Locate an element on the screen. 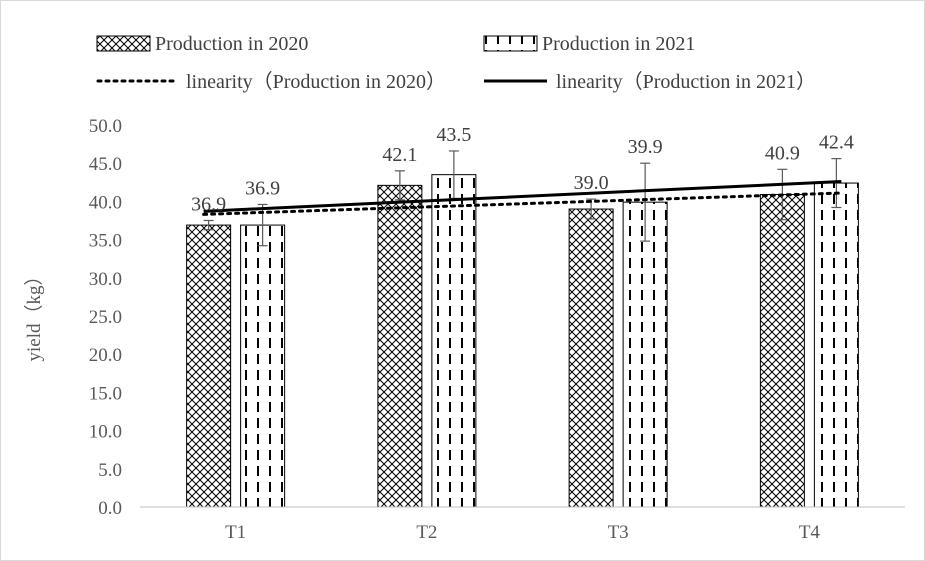 Image resolution: width=925 pixels, height=561 pixels. bar-s1-t4 is located at coordinates (836, 345).